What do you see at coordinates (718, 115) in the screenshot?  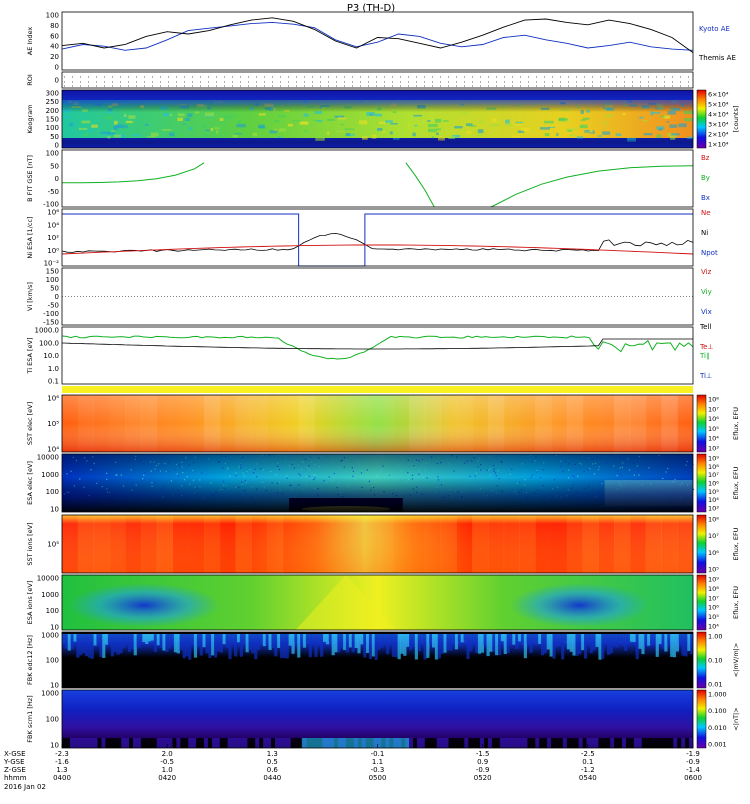 I see `colorbar-tick-label: 4×10⁴` at bounding box center [718, 115].